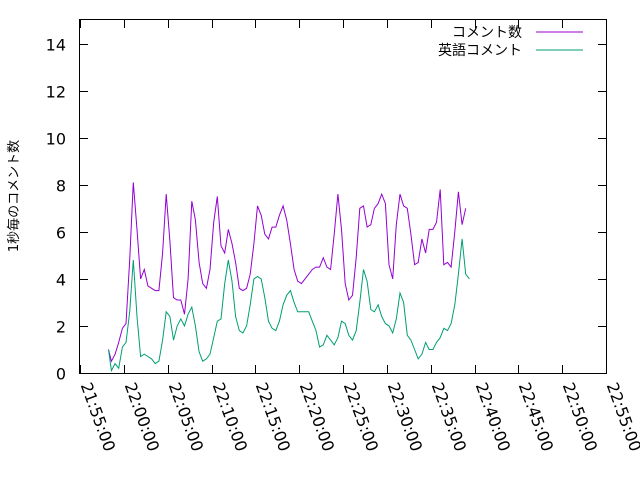 The width and height of the screenshot is (640, 480). What do you see at coordinates (273, 417) in the screenshot?
I see `x-tick-label: 22:15:00` at bounding box center [273, 417].